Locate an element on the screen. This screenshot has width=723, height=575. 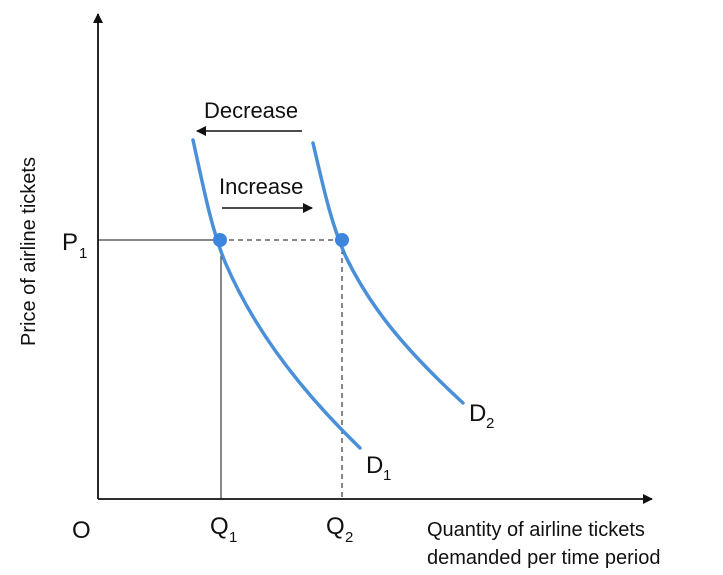
x-axis-title-line1: Quantity of airline tickets is located at coordinates (536, 530).